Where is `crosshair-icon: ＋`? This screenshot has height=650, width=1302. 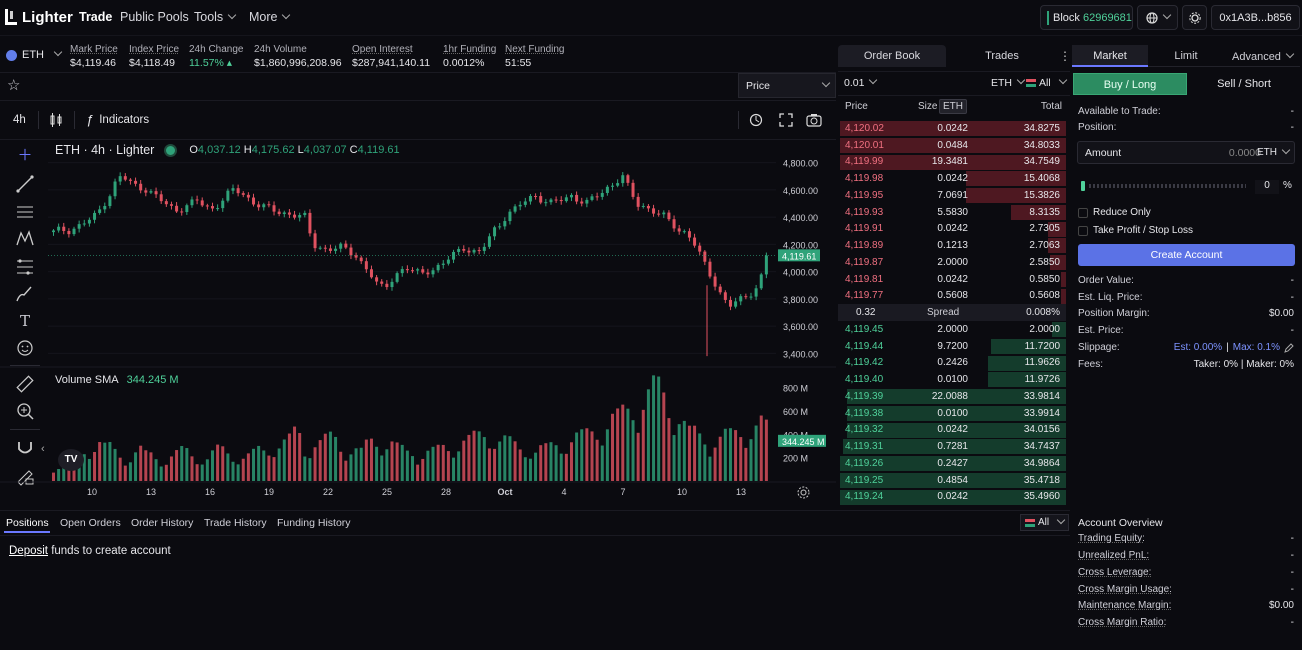
crosshair-icon: ＋ is located at coordinates (25, 155).